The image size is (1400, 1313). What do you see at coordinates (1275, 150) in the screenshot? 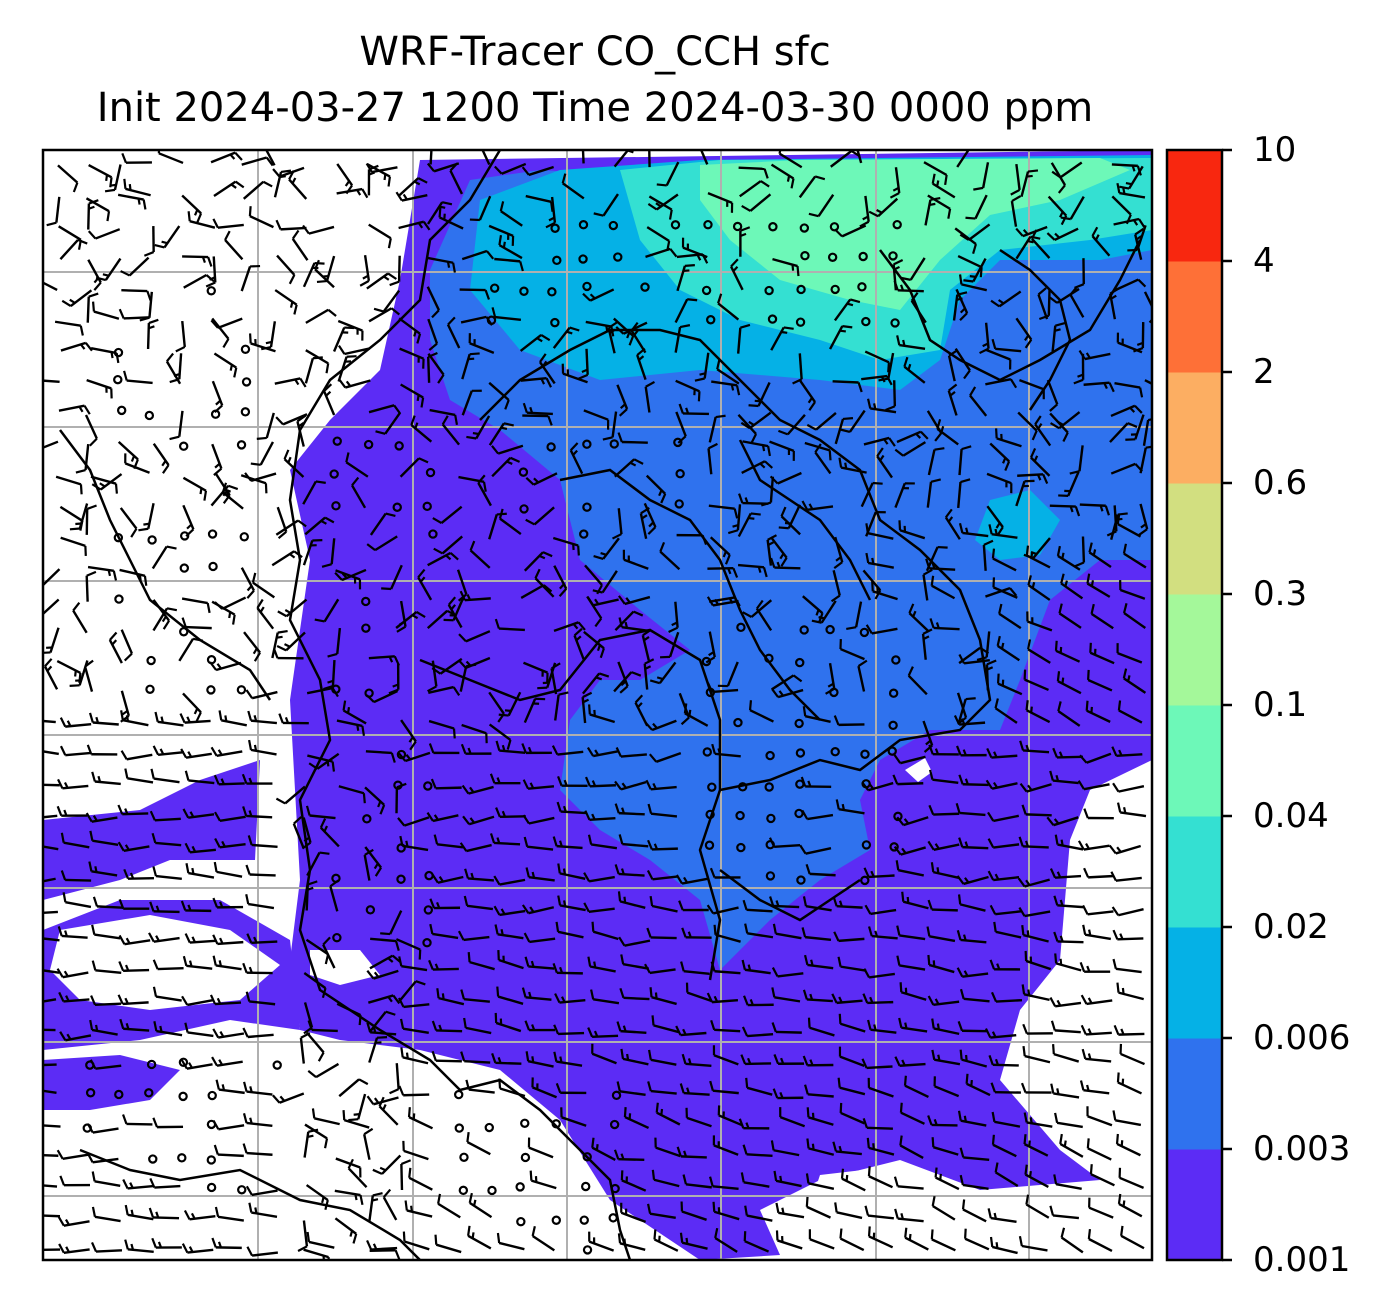
I see `colorbar-tick-label: 10` at bounding box center [1275, 150].